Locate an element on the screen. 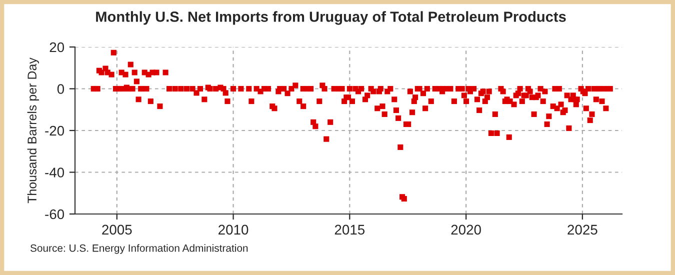 This screenshot has height=275, width=675. y-tick-label: 0 is located at coordinates (60, 89).